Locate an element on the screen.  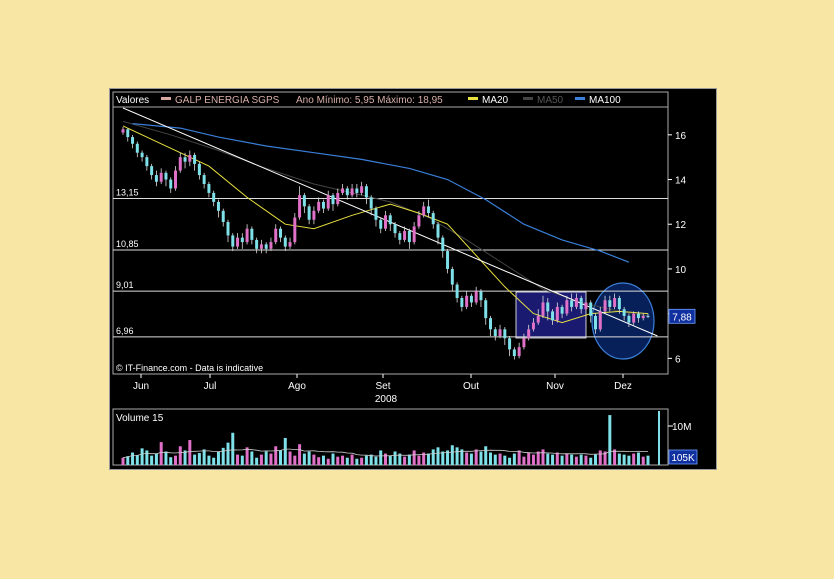
ma100-swatch is located at coordinates (580, 98).